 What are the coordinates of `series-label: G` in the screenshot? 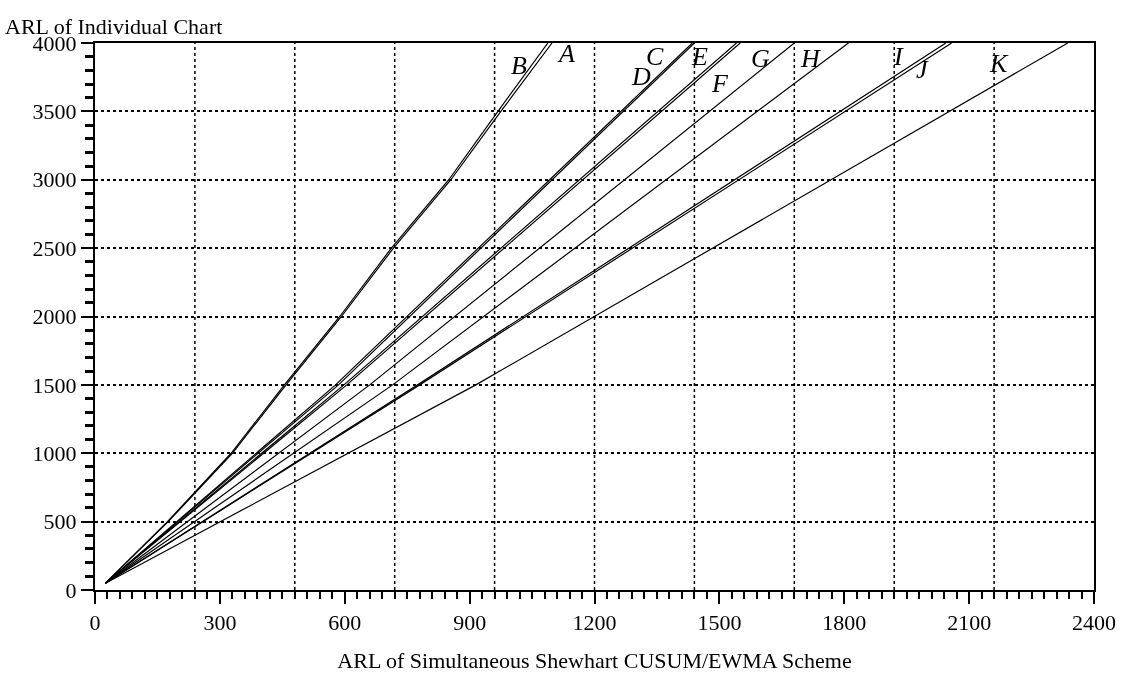 It's located at (760, 58).